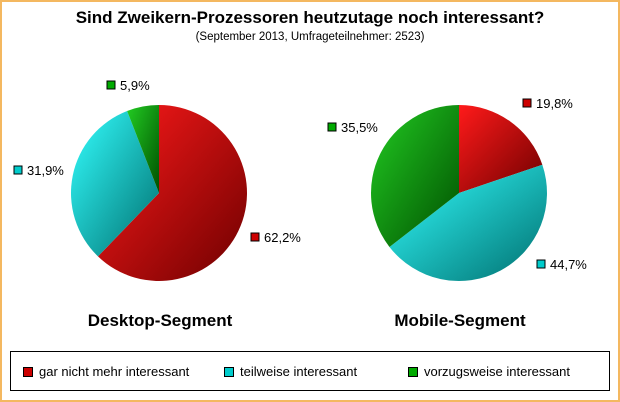 This screenshot has width=620, height=402. I want to click on data-label-mobile-gar-nicht: 19,8%, so click(547, 103).